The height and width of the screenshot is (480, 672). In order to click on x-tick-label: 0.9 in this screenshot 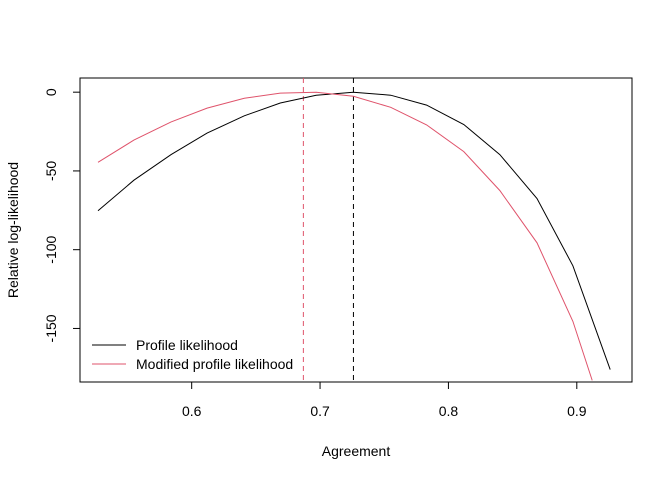, I will do `click(577, 411)`.